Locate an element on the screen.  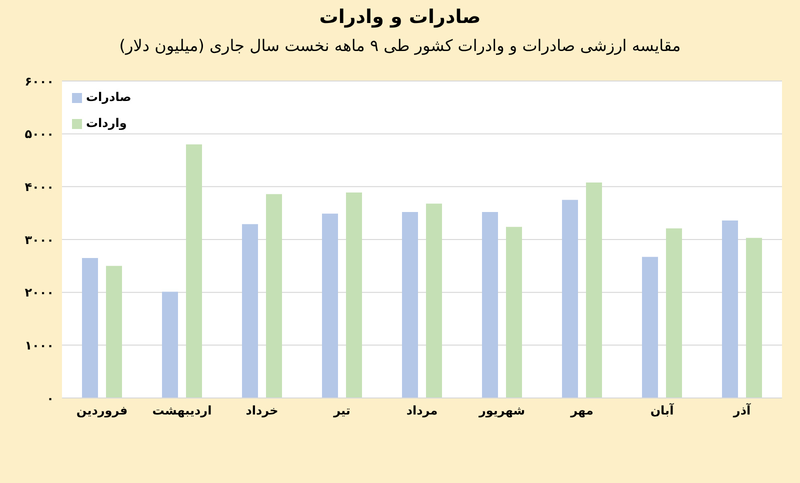
x-tick-label: اردیبهشت is located at coordinates (182, 411).